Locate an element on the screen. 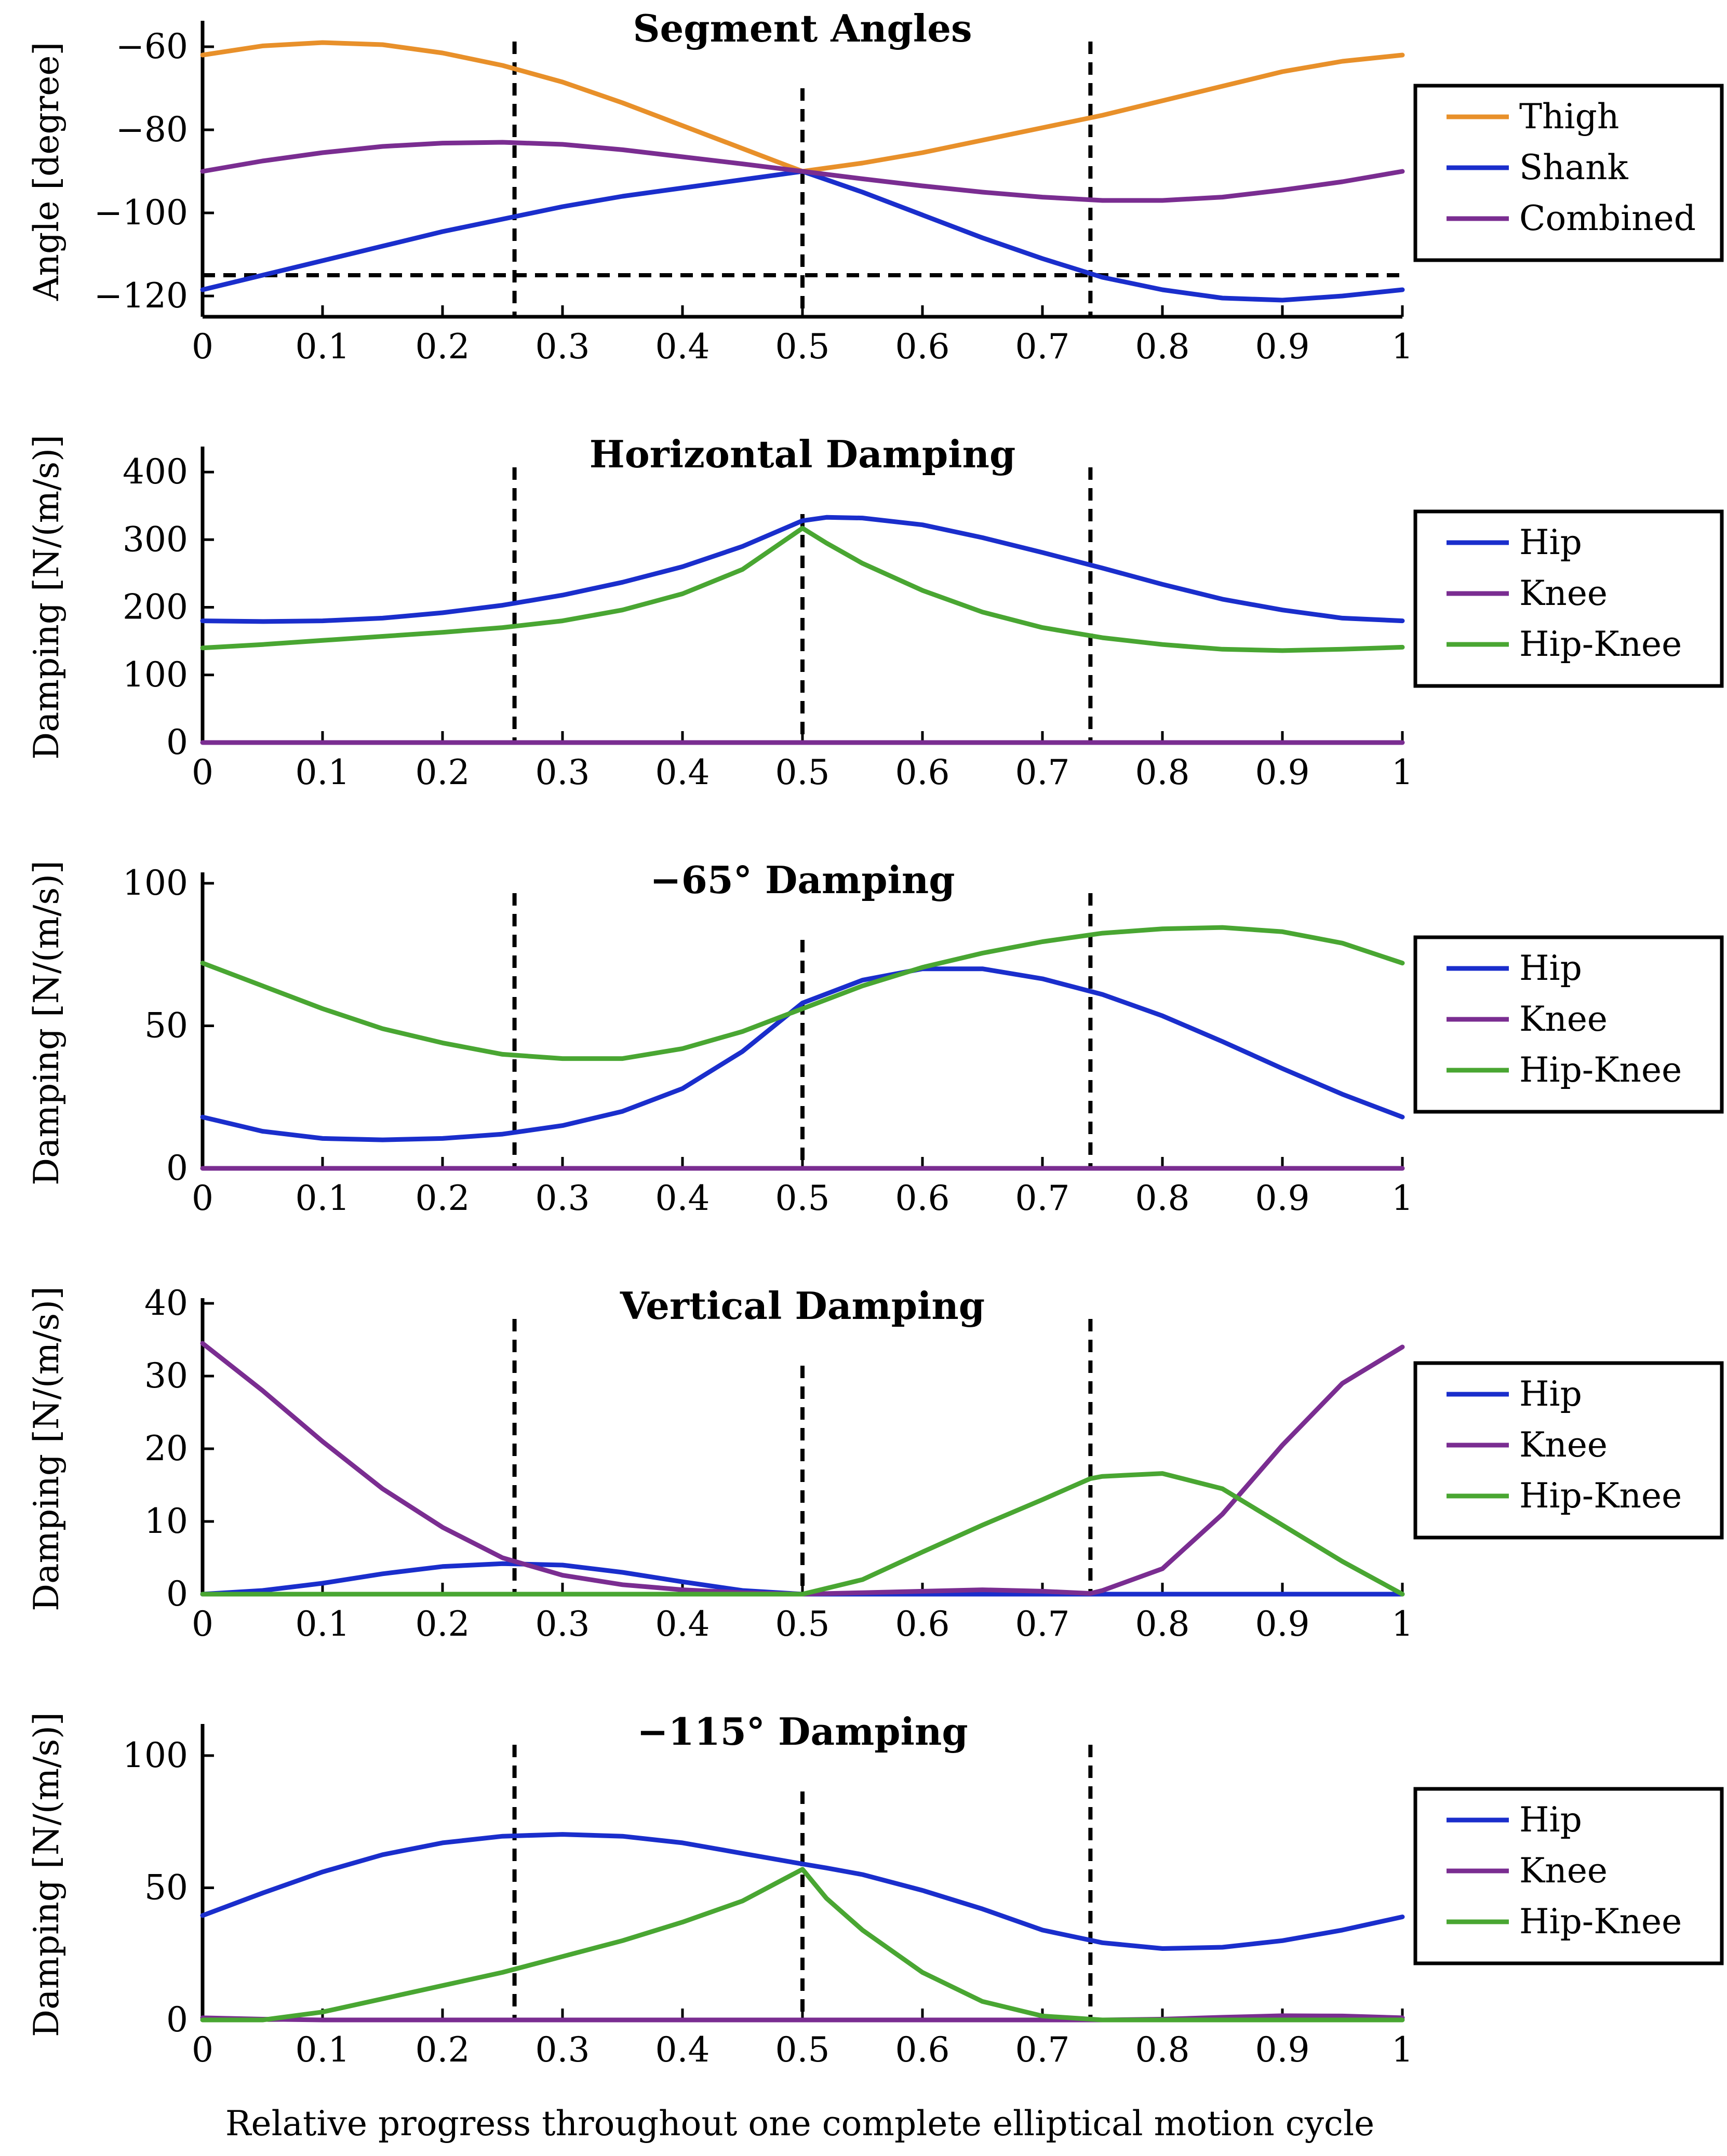  chart-title: Vertical Damping is located at coordinates (802, 1306).